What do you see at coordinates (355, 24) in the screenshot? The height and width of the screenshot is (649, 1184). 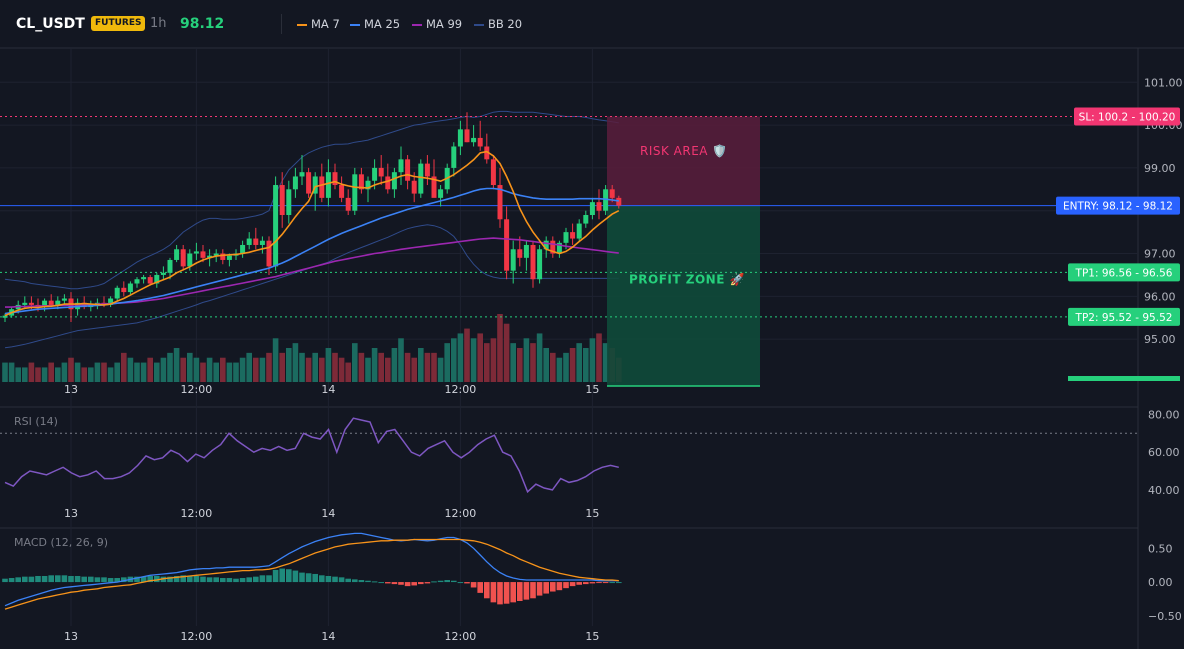 I see `legend-ma25-swatch` at bounding box center [355, 24].